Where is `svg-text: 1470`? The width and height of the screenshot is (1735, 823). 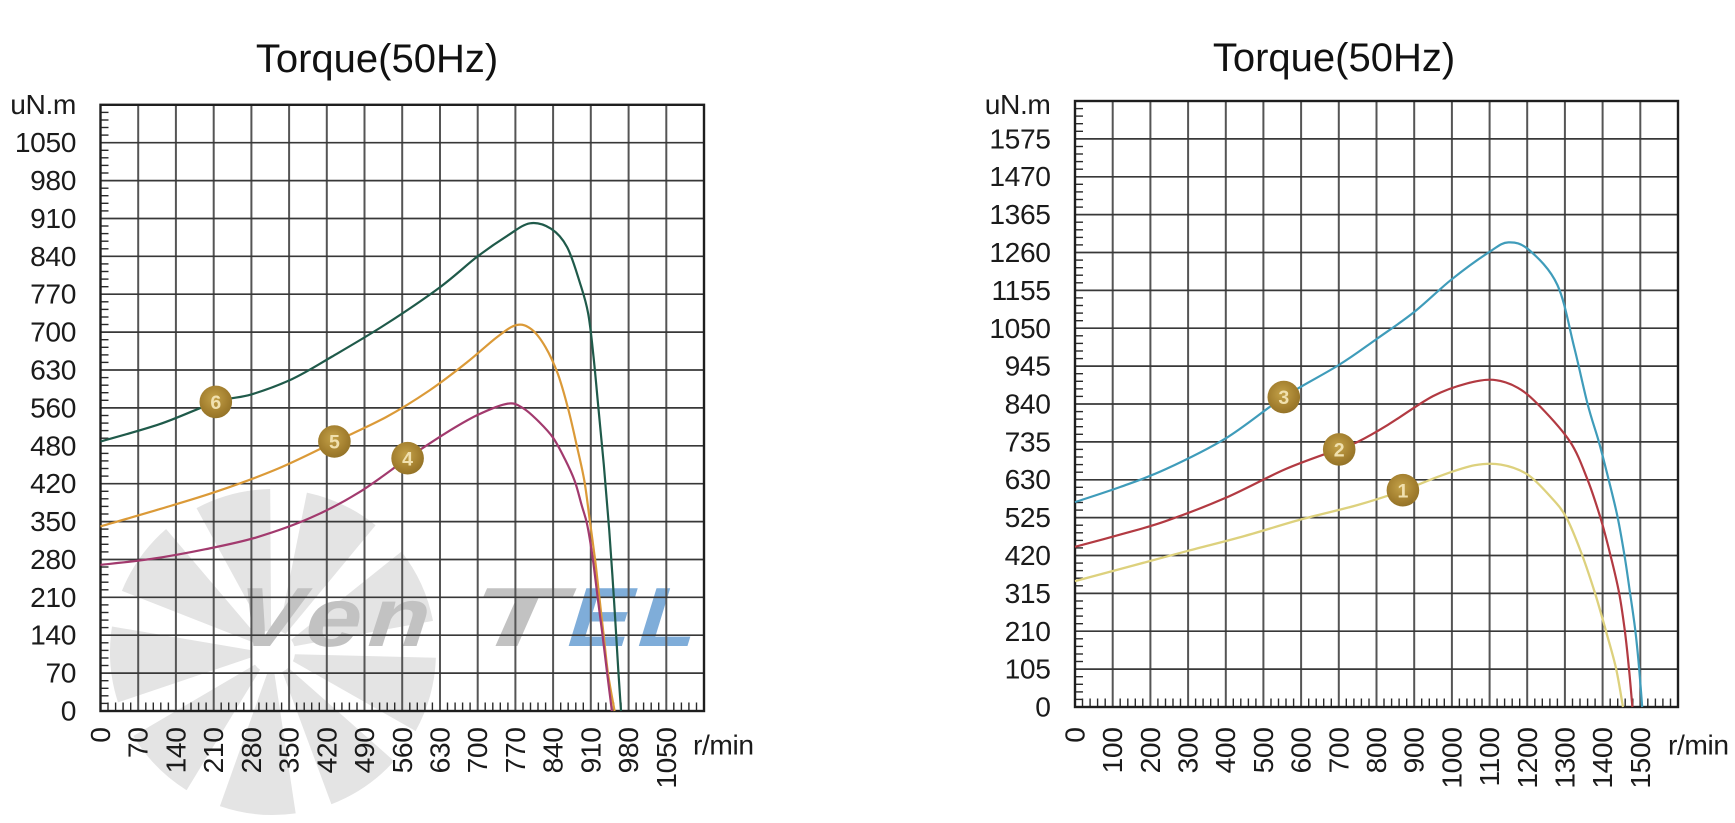
svg-text: 1470 is located at coordinates (1019, 176).